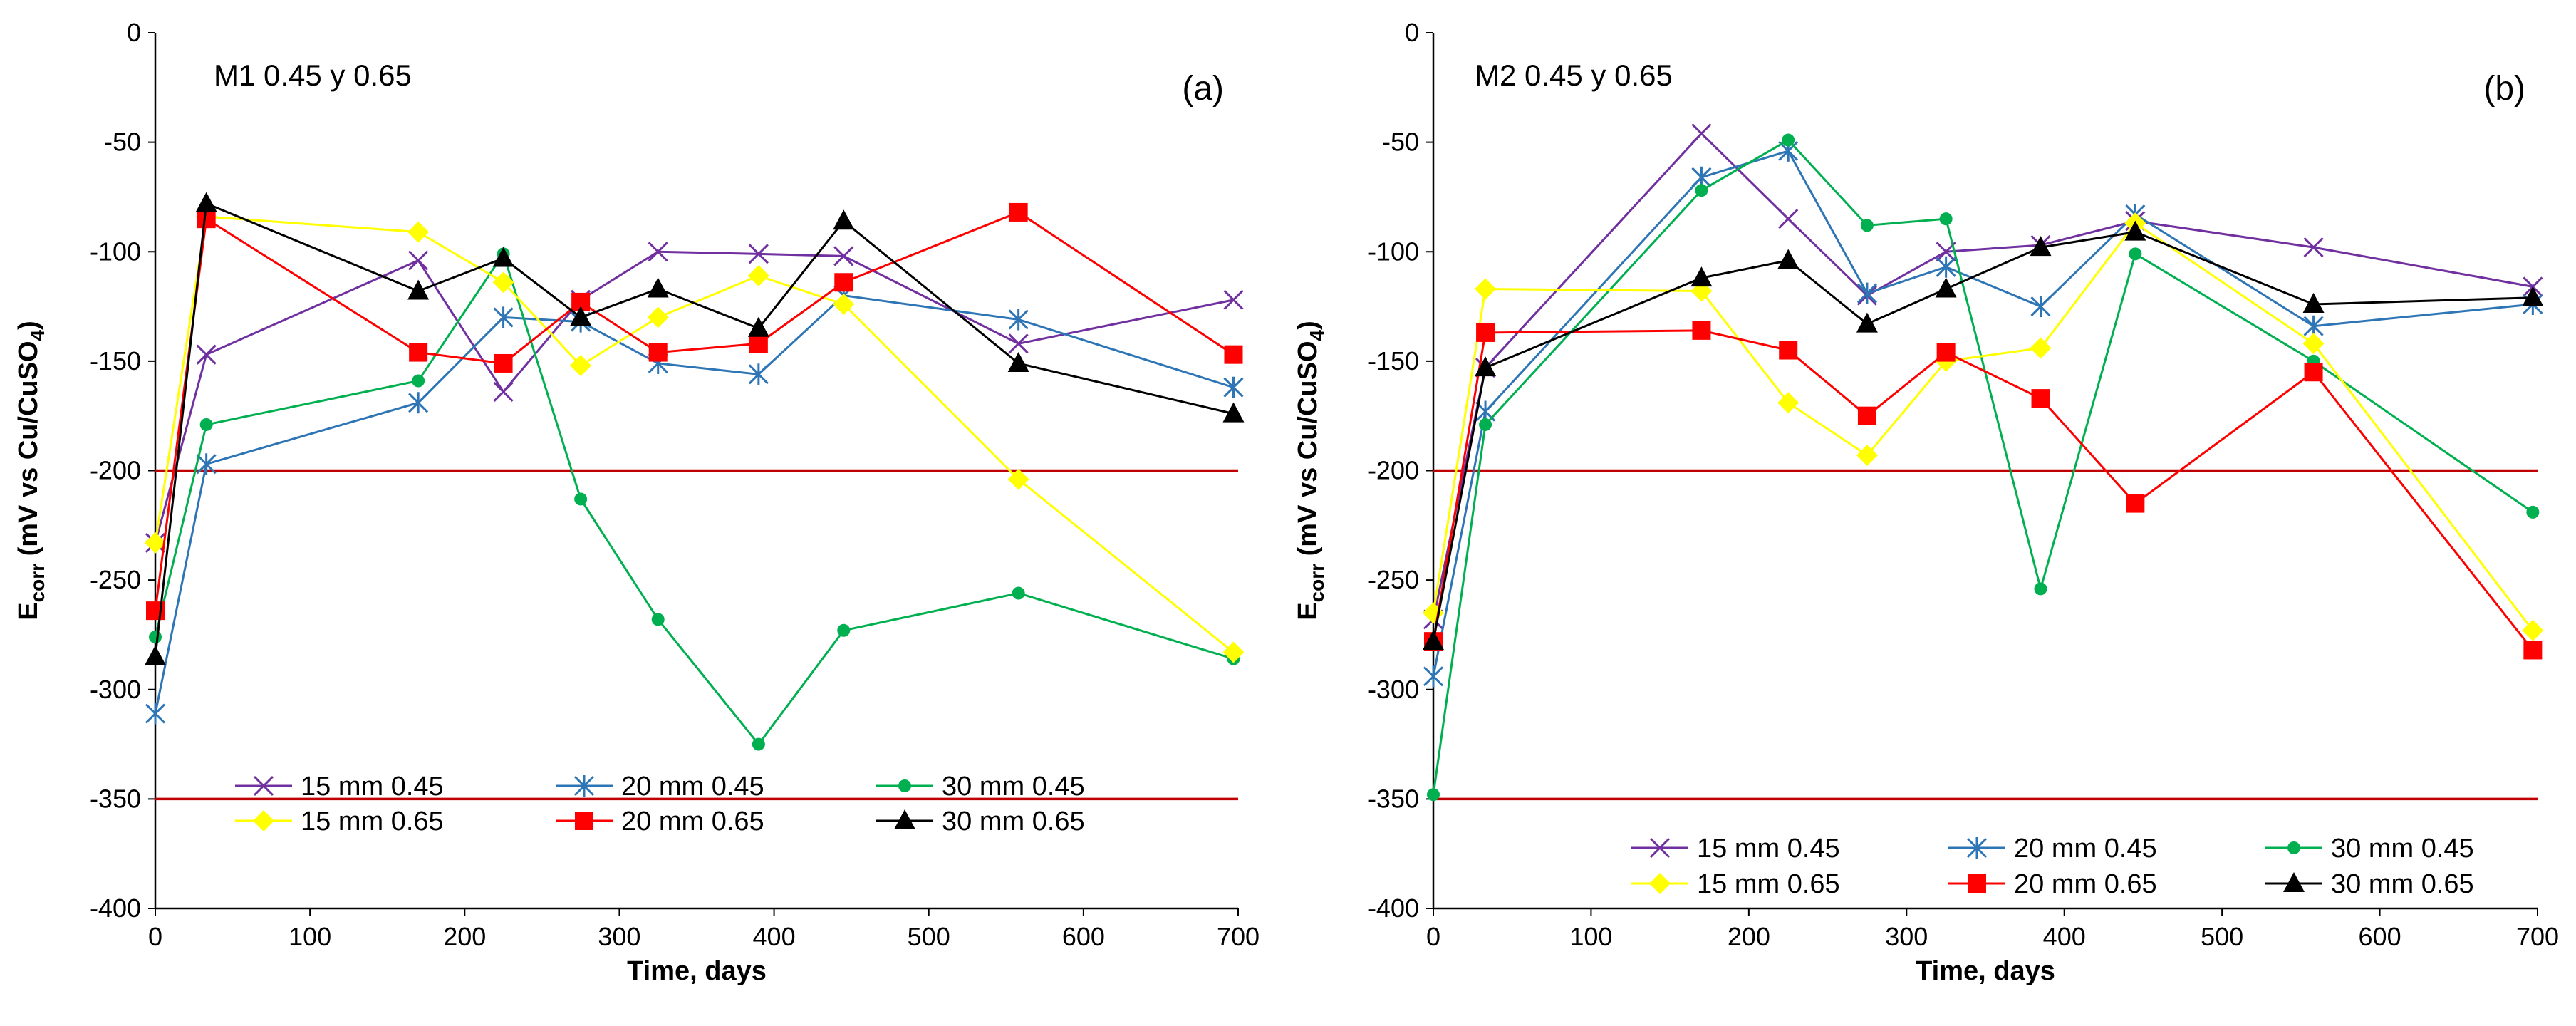 Image resolution: width=2576 pixels, height=1026 pixels. I want to click on y-tick-label: 0, so click(134, 32).